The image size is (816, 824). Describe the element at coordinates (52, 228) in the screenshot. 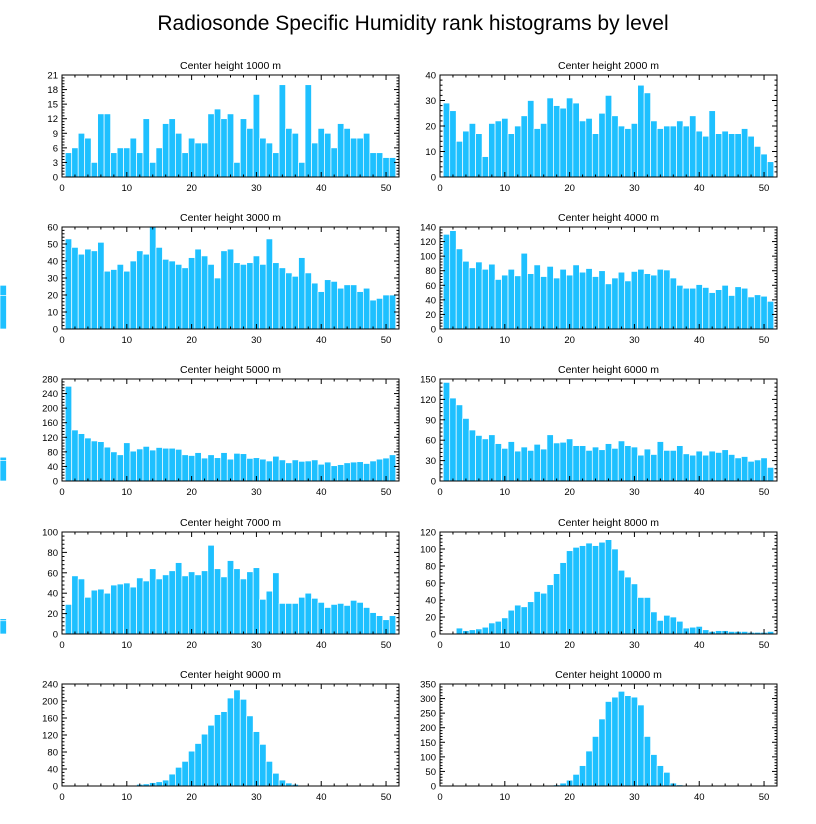

I see `y-tick-label: 60` at that location.